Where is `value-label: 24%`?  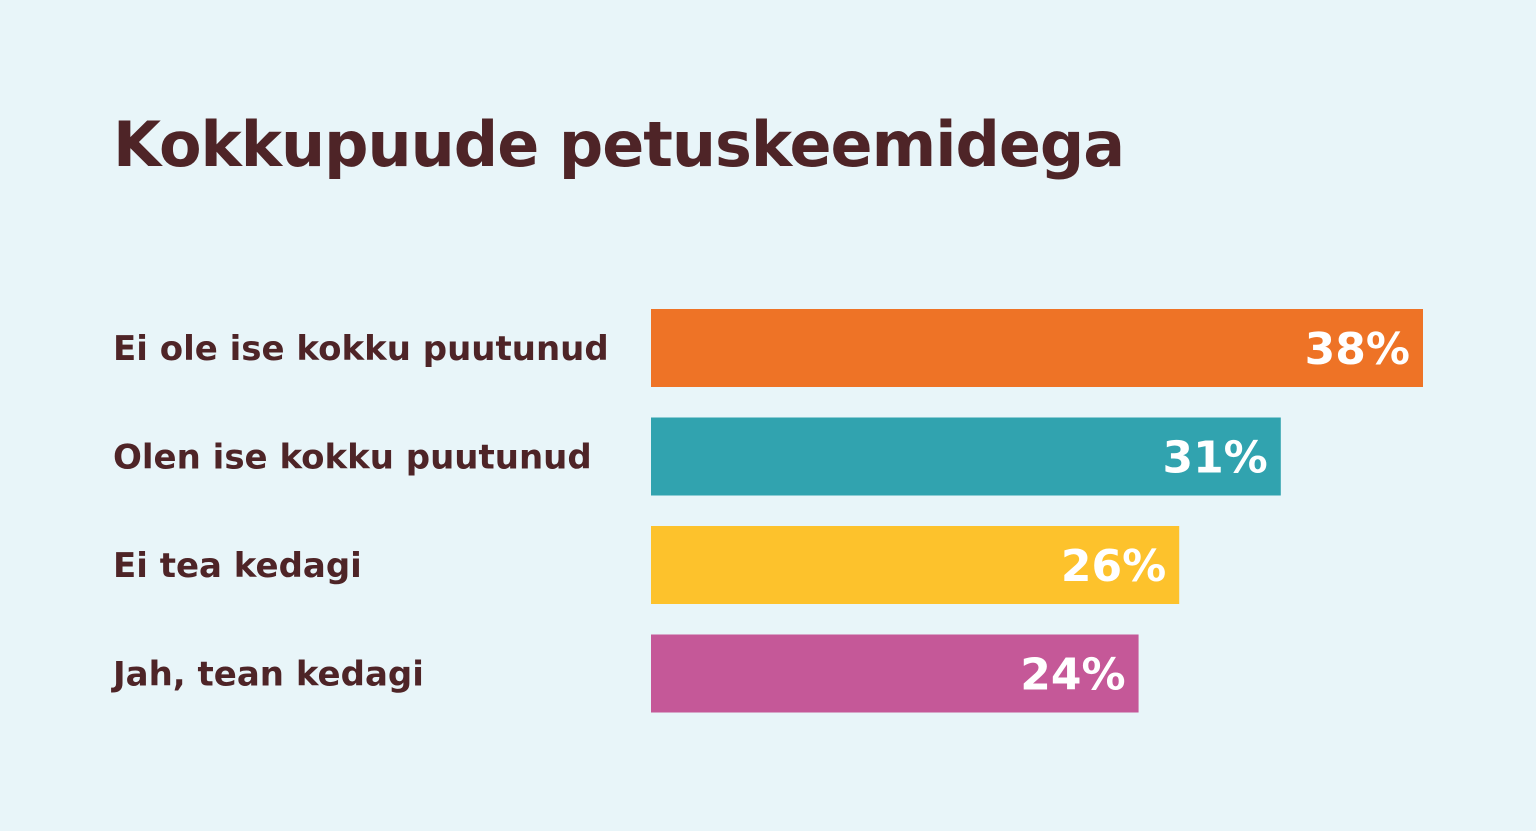
value-label: 24% is located at coordinates (1072, 675).